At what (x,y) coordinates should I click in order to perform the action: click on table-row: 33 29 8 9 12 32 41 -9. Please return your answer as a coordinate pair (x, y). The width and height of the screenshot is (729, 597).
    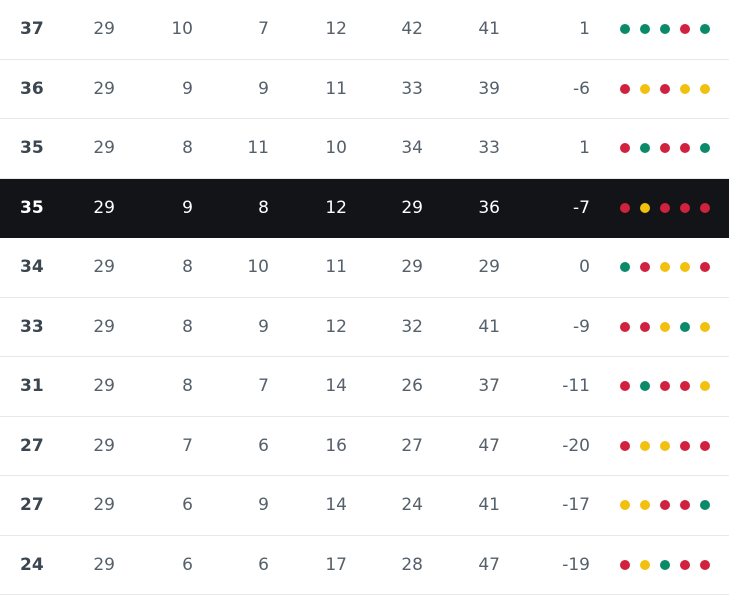
    Looking at the image, I should click on (364, 327).